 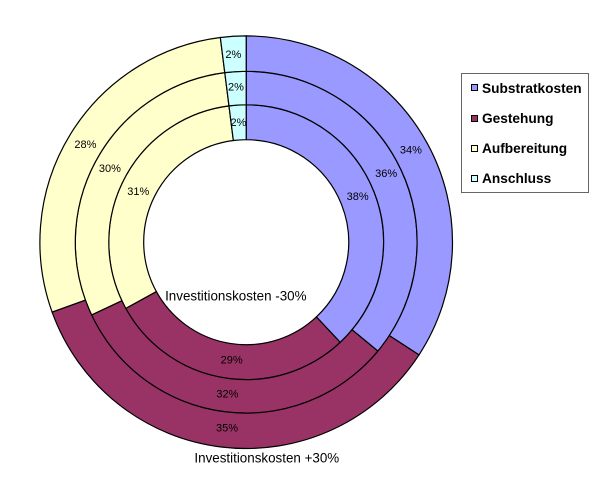 I want to click on svg-text: 30%, so click(x=110, y=169).